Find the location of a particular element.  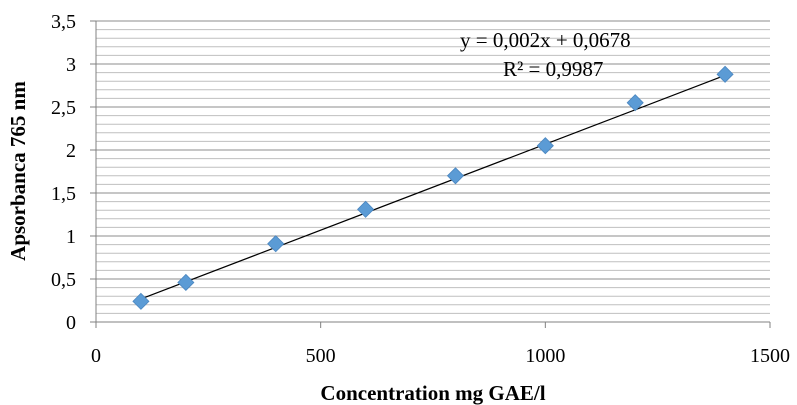

y-tick-label: 1,5 is located at coordinates (63, 194).